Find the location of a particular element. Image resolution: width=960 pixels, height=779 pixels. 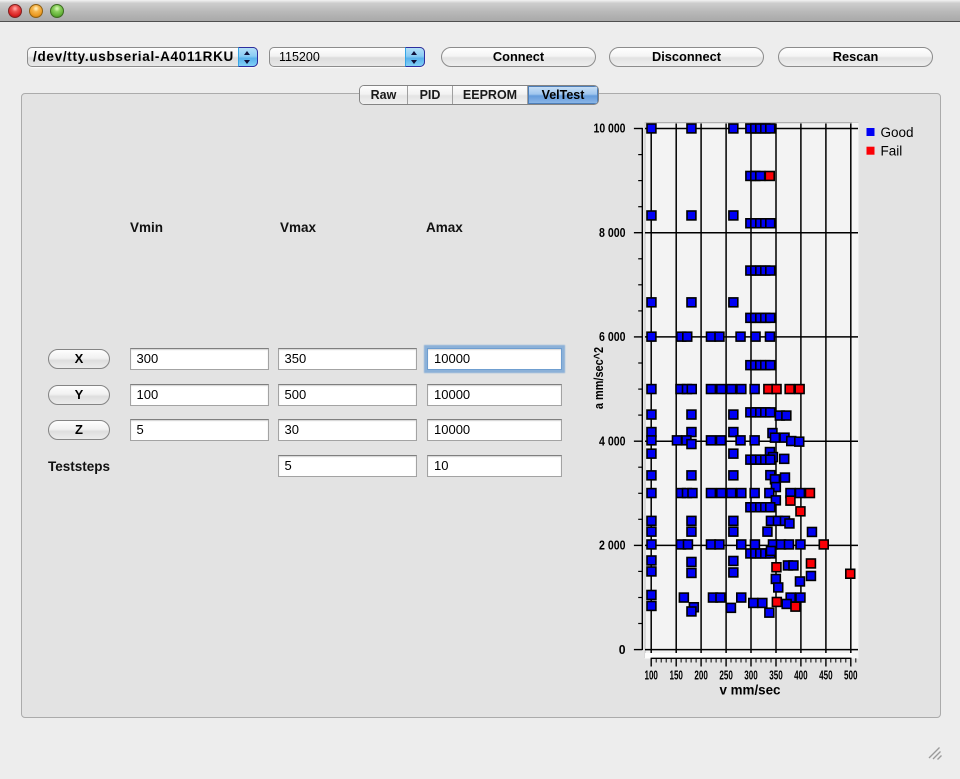

svg-text: 6 000 is located at coordinates (612, 336).